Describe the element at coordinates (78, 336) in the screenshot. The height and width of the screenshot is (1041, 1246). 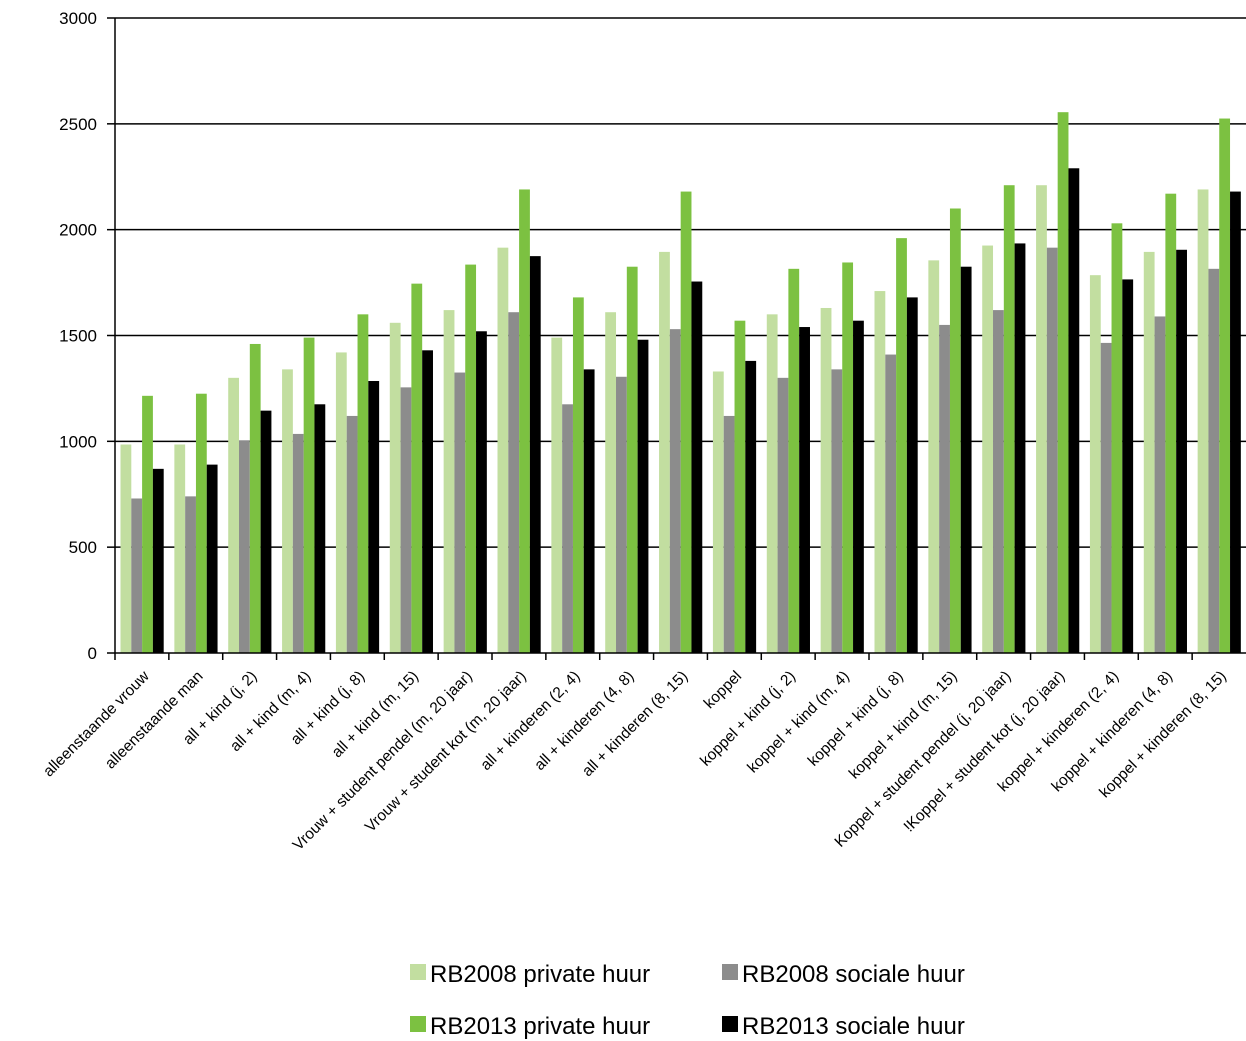
I see `y-tick-label: 1500` at that location.